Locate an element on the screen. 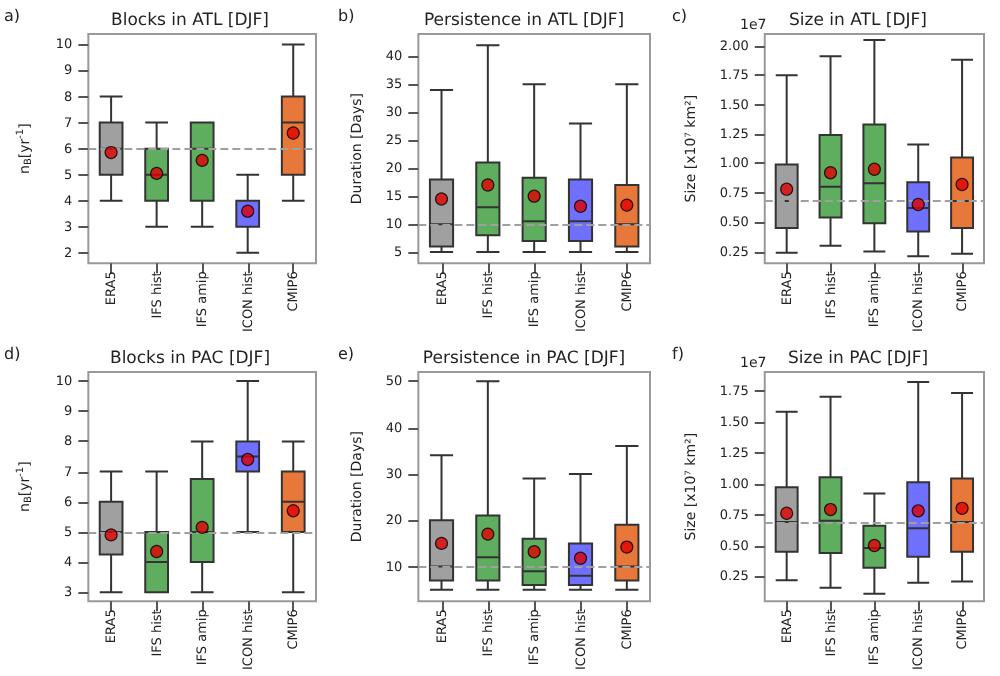 The image size is (1000, 676). chart-title: Size in ATL [DJF] is located at coordinates (858, 21).